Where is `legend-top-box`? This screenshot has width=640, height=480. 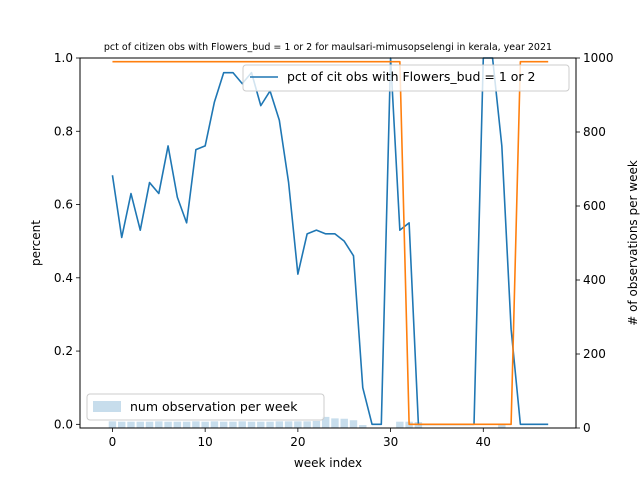 legend-top-box is located at coordinates (406, 78).